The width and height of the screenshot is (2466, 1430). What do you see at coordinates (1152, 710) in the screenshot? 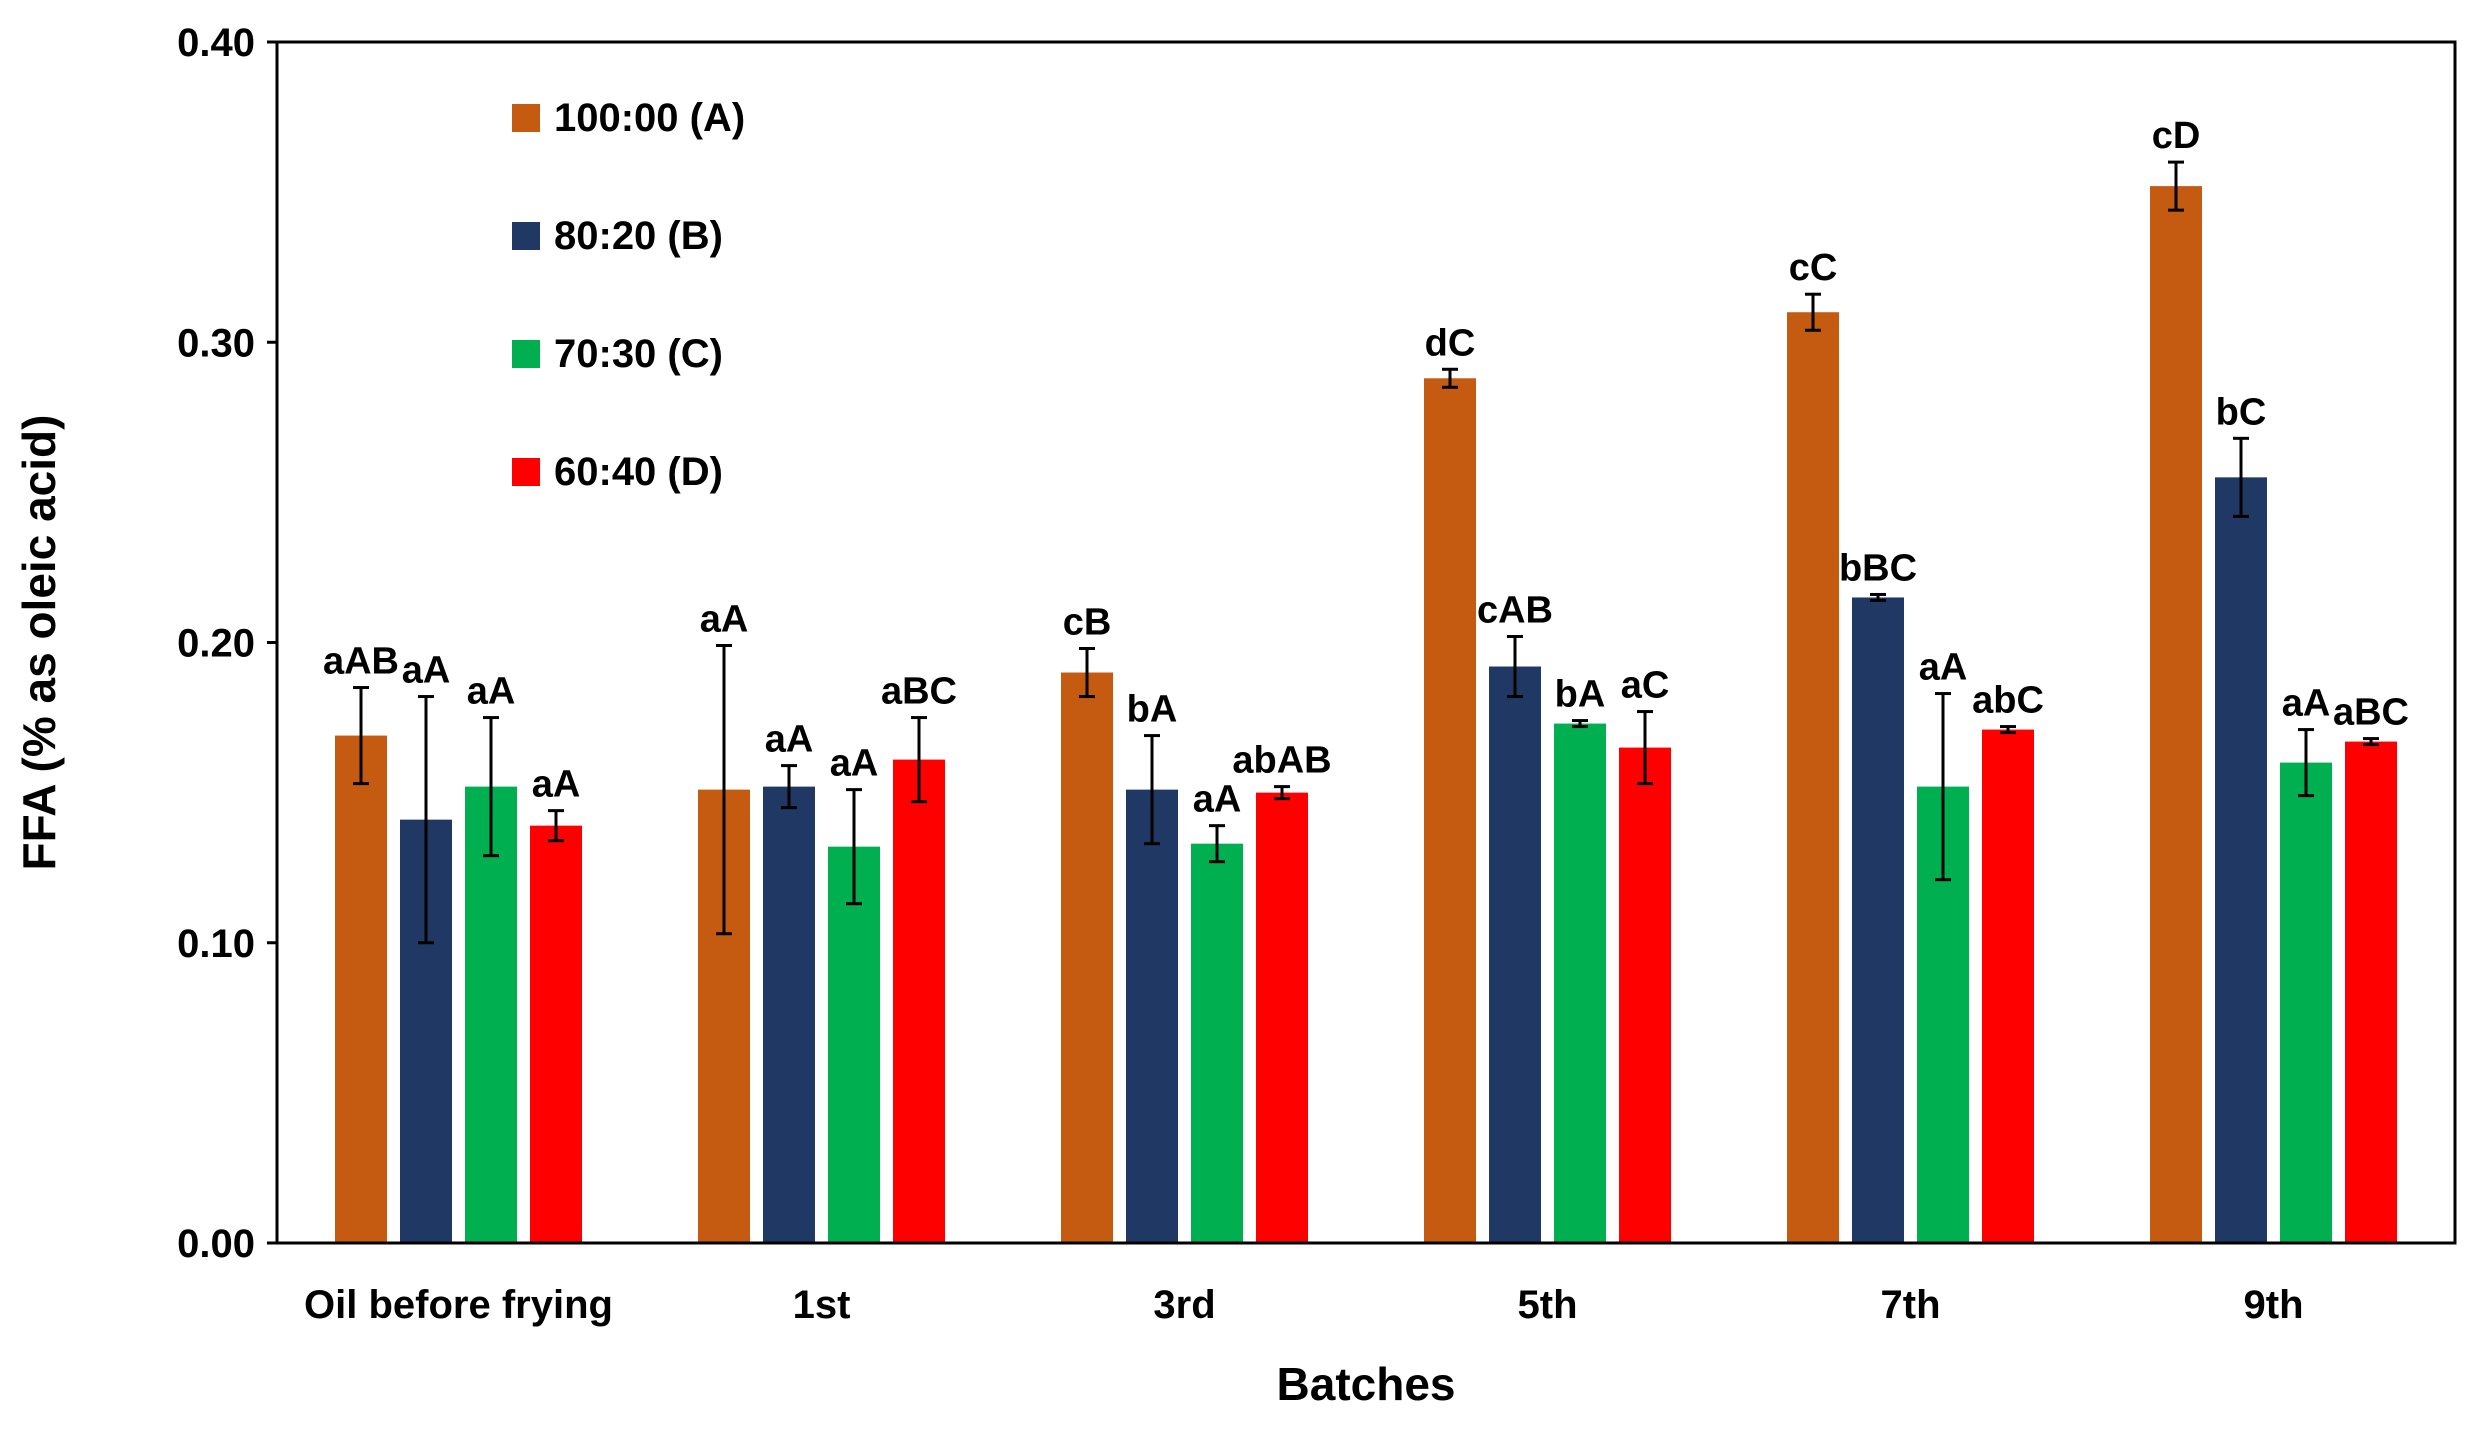
I see `bar-label-1-2: bA` at bounding box center [1152, 710].